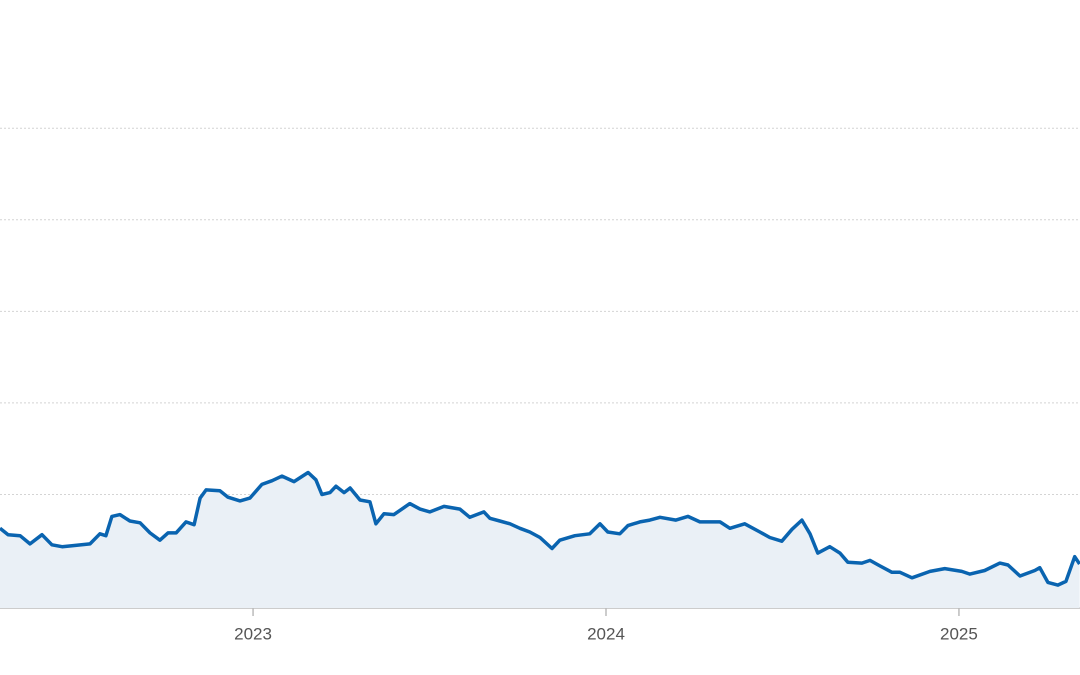 Image resolution: width=1080 pixels, height=675 pixels. Describe the element at coordinates (959, 633) in the screenshot. I see `x-tick-label: 2025` at that location.